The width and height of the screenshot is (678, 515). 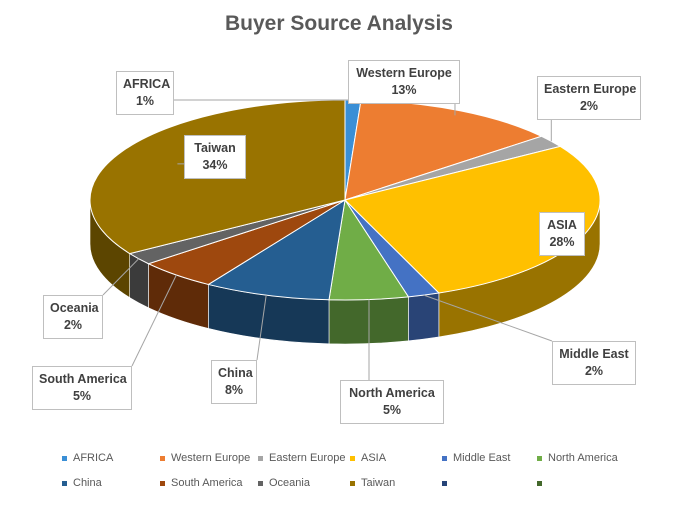 I want to click on legend-item: Western Europe, so click(x=205, y=458).